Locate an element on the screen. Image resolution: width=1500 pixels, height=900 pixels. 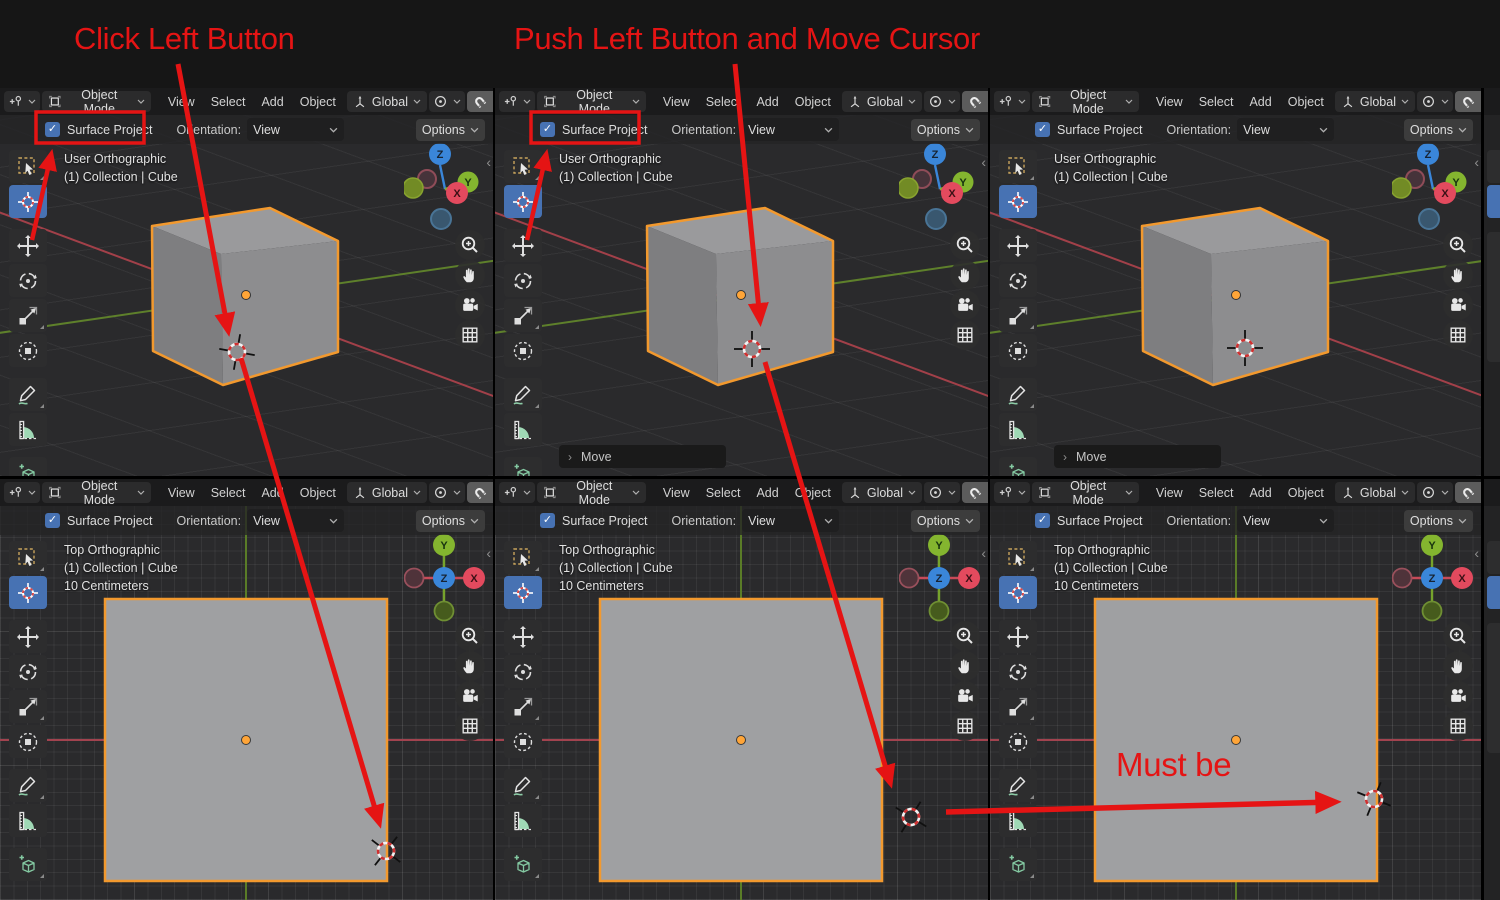
nav-gizmo-icon: Z Y X is located at coordinates (941, 188).